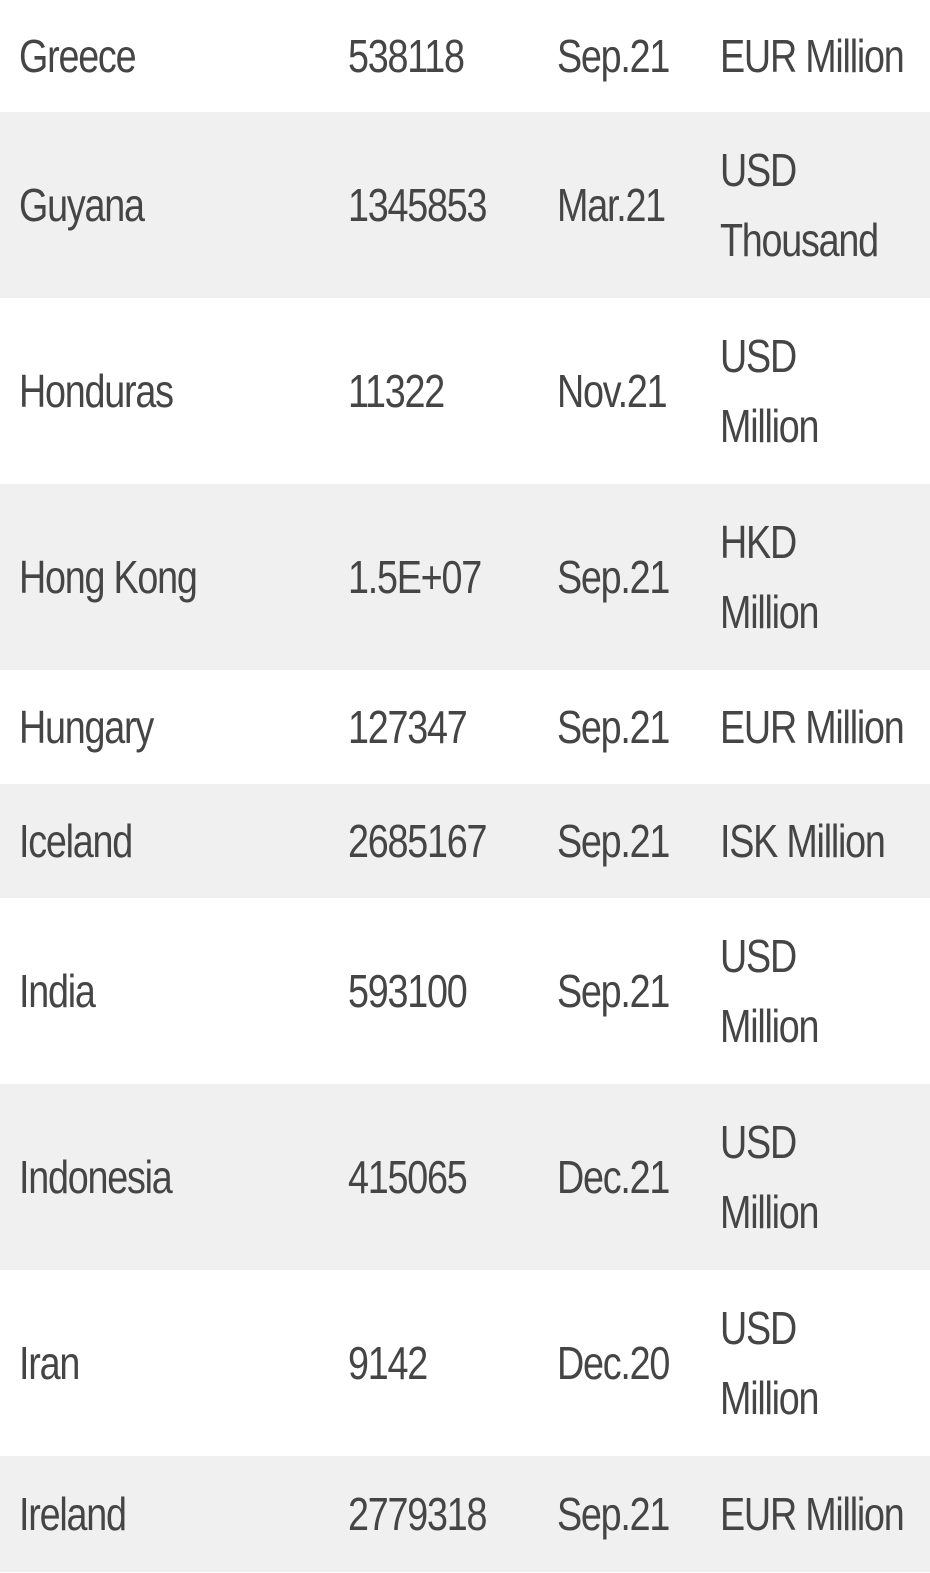 This screenshot has height=1573, width=930. I want to click on date-cell: Dec.21, so click(613, 1177).